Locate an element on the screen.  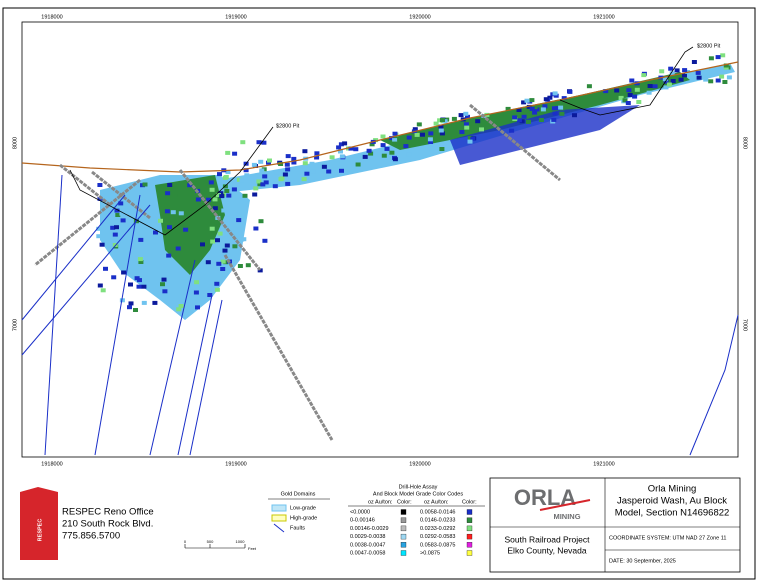
orla-logo: MINING is located at coordinates (566, 516).